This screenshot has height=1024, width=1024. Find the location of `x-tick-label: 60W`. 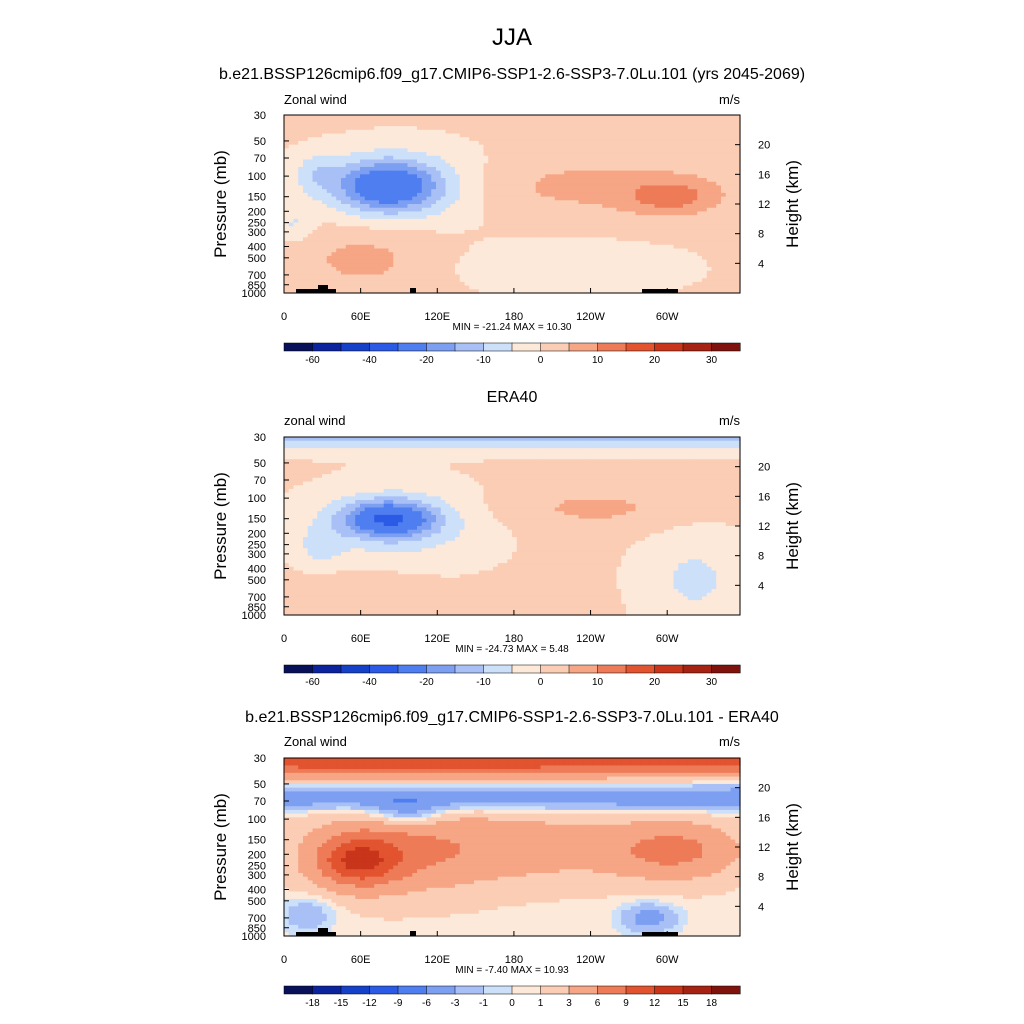

x-tick-label: 60W is located at coordinates (667, 960).